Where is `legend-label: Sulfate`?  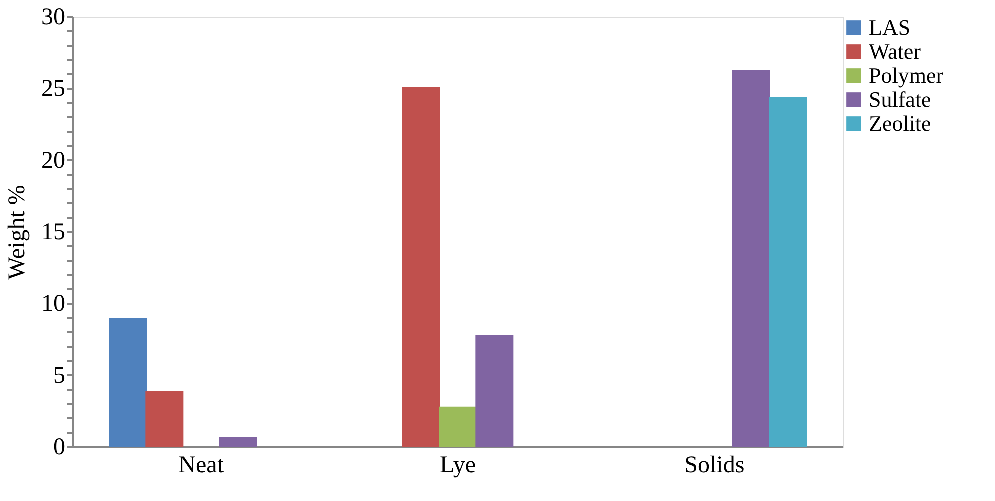 legend-label: Sulfate is located at coordinates (900, 99).